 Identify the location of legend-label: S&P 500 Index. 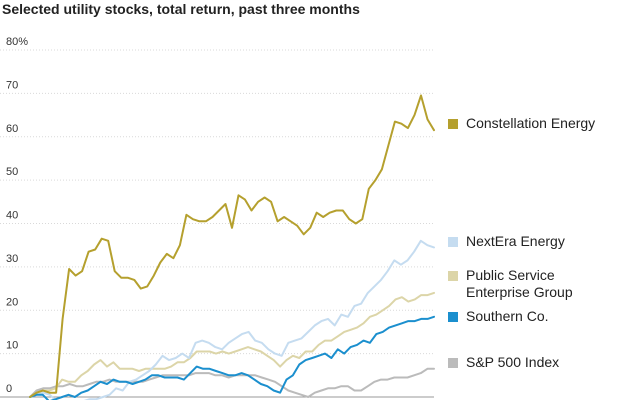
(513, 362).